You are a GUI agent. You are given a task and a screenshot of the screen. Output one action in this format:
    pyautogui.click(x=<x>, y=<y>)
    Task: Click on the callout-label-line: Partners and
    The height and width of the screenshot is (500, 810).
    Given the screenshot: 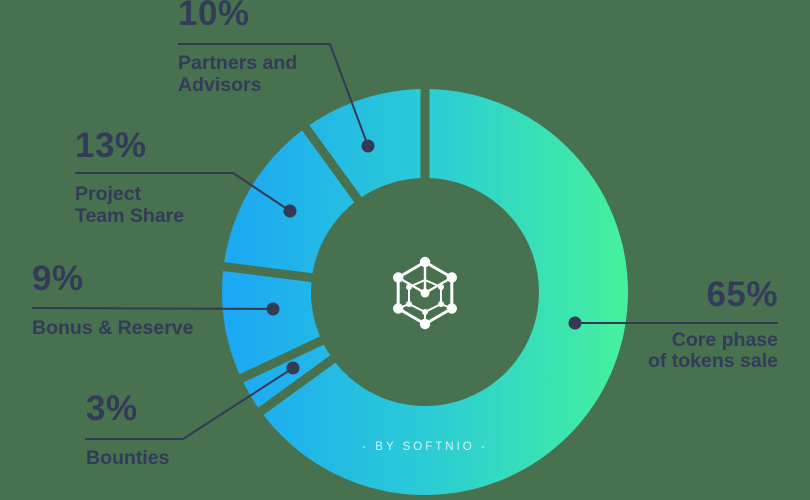 What is the action you would take?
    pyautogui.click(x=238, y=63)
    